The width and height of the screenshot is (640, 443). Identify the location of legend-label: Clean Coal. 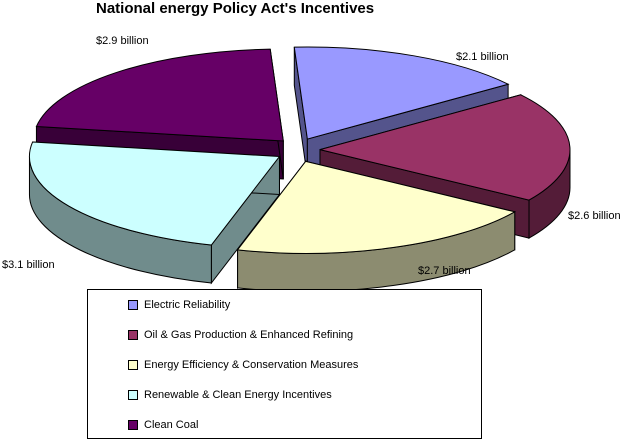
(171, 425).